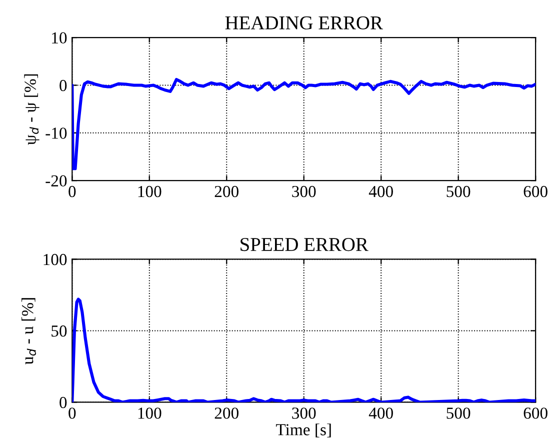 This screenshot has height=442, width=555. I want to click on y-tick-label: 50, so click(59, 331).